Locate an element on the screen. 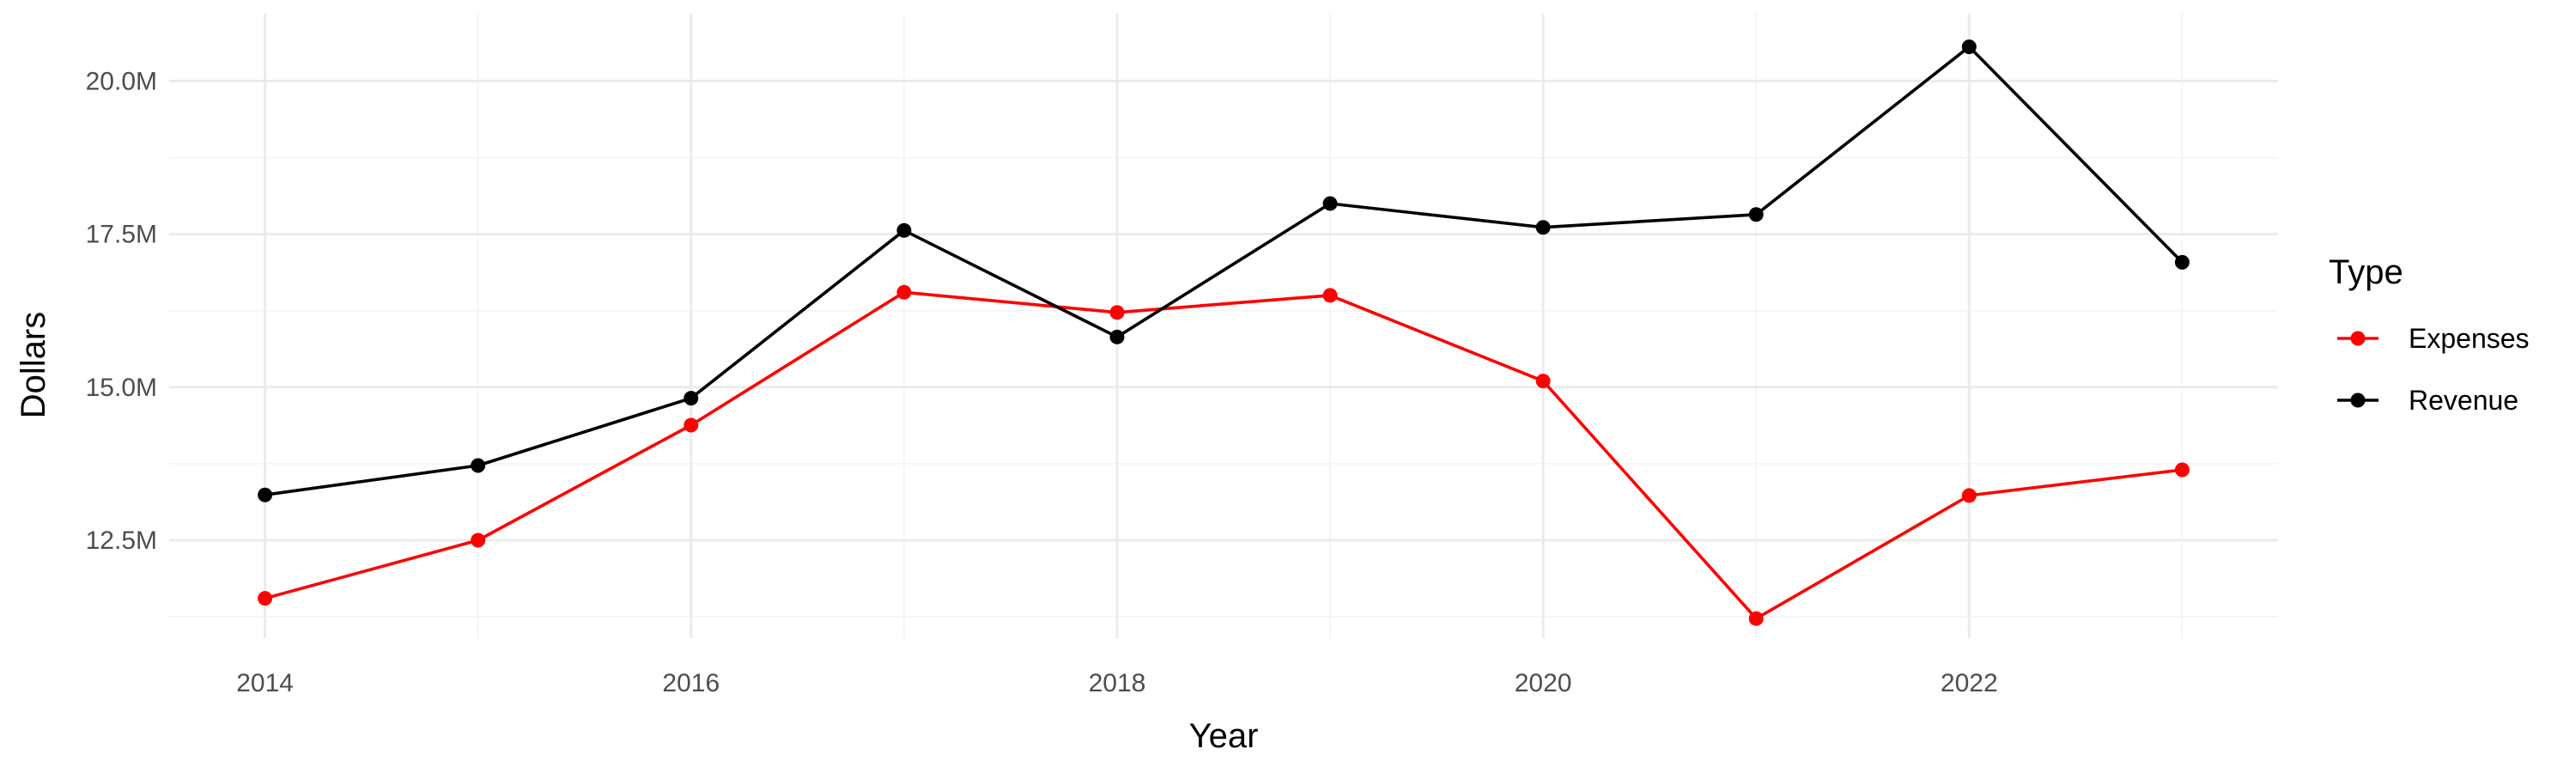 This screenshot has width=2576, height=773. legend-label: Revenue is located at coordinates (2463, 400).